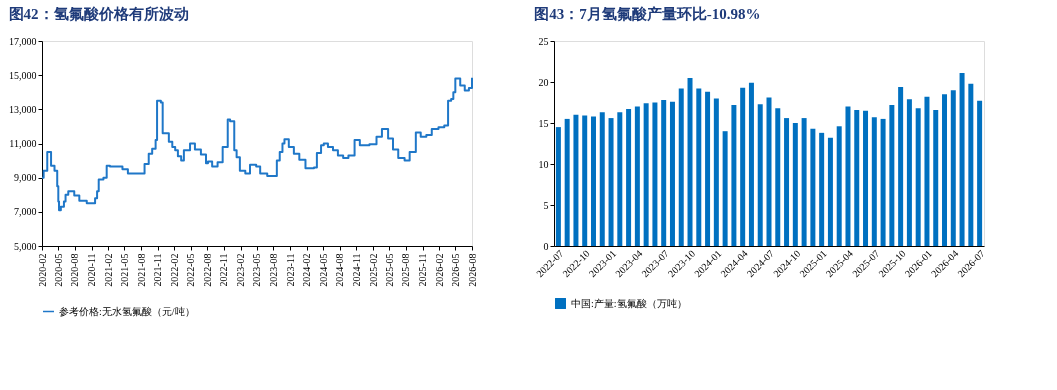 The image size is (1057, 390). What do you see at coordinates (543, 164) in the screenshot?
I see `y-tick-label: 10` at bounding box center [543, 164].